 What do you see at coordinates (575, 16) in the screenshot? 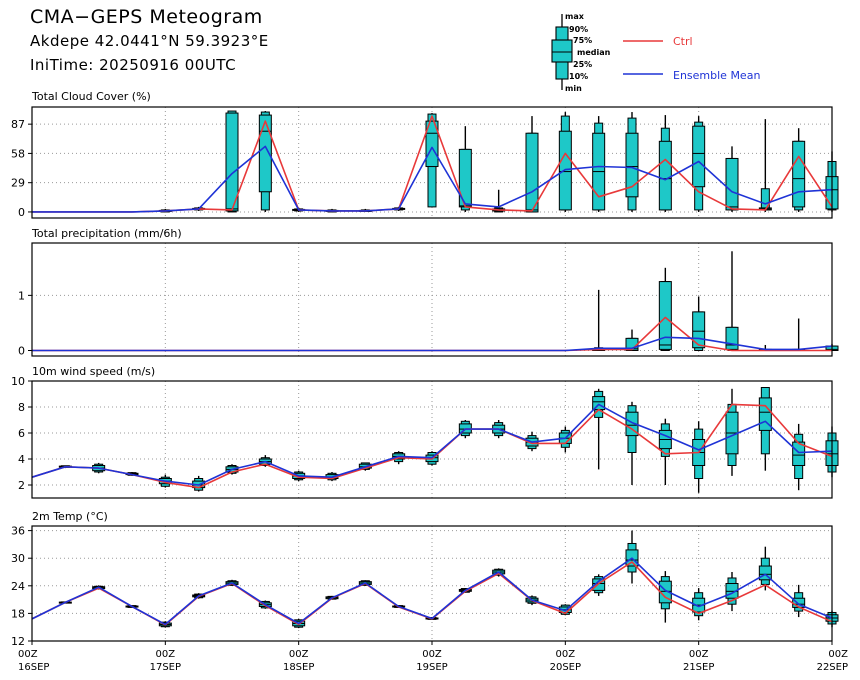
I see `legend-label-max: max` at bounding box center [575, 16].